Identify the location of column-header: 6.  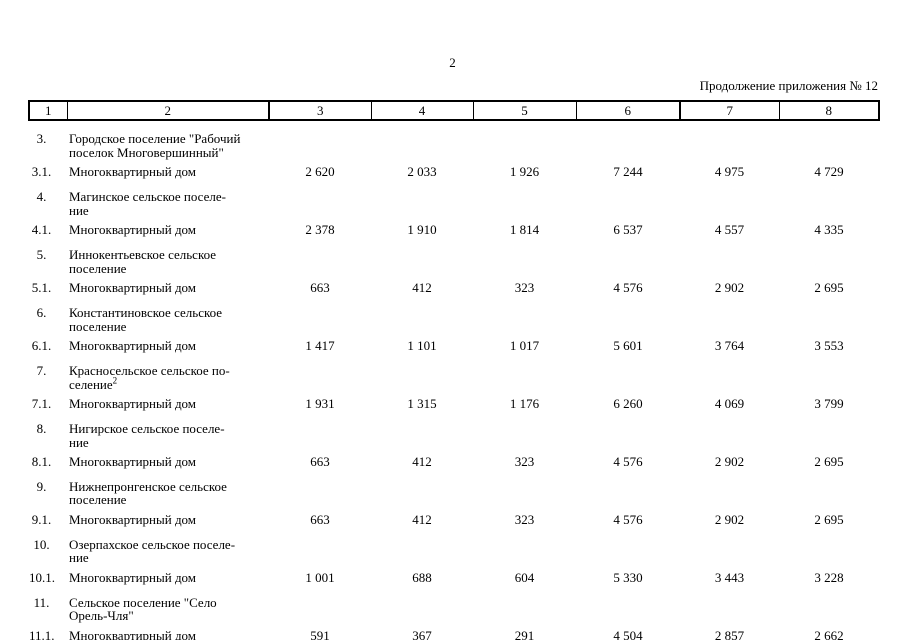
(628, 110).